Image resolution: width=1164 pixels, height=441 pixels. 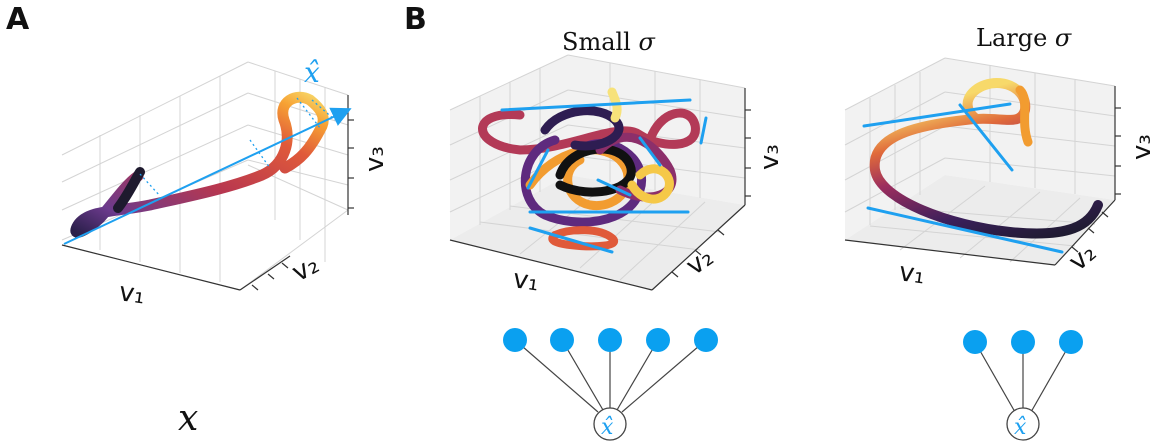 I want to click on small-hub-node, so click(x=610, y=424).